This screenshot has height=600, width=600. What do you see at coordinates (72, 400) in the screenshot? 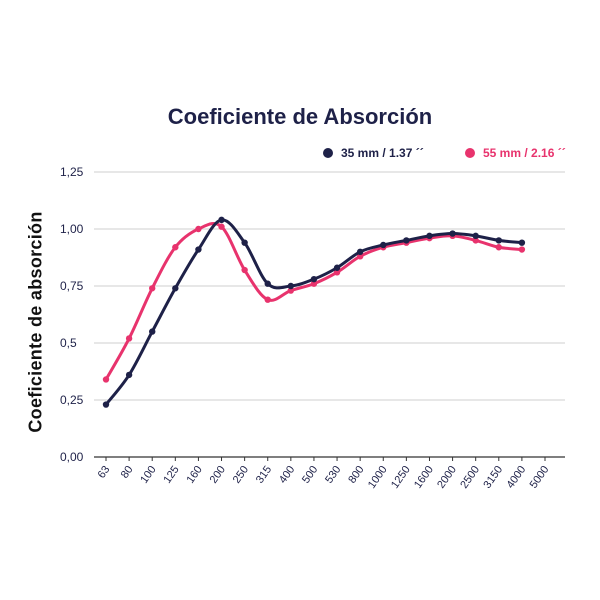
I see `y-tick-label: 0,25` at bounding box center [72, 400].